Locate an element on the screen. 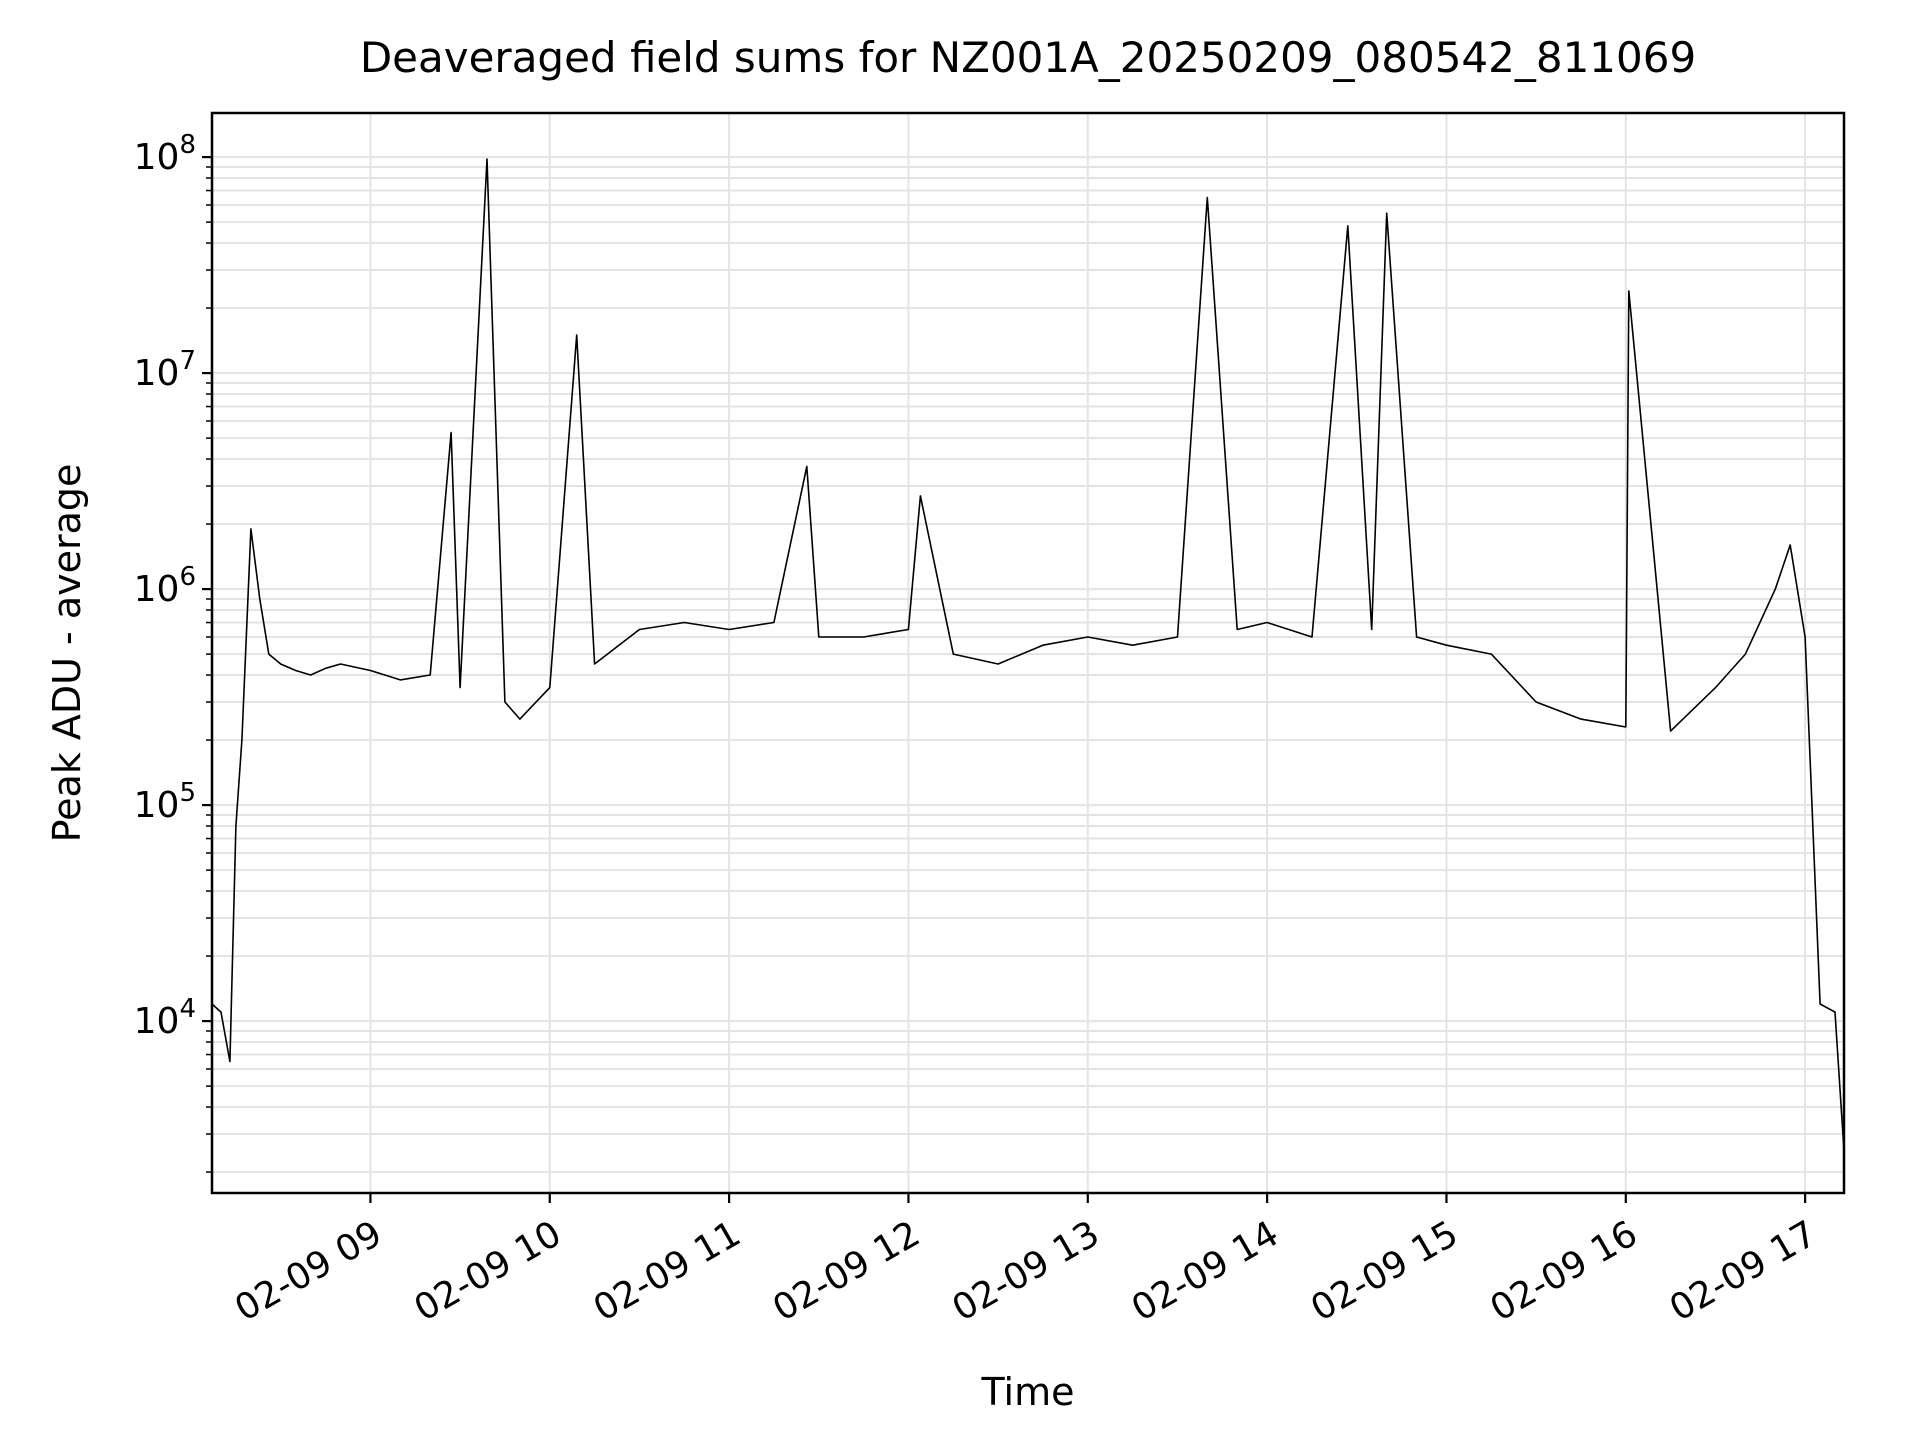 The width and height of the screenshot is (1920, 1440). y-tick-label: 10⁵ is located at coordinates (165, 802).